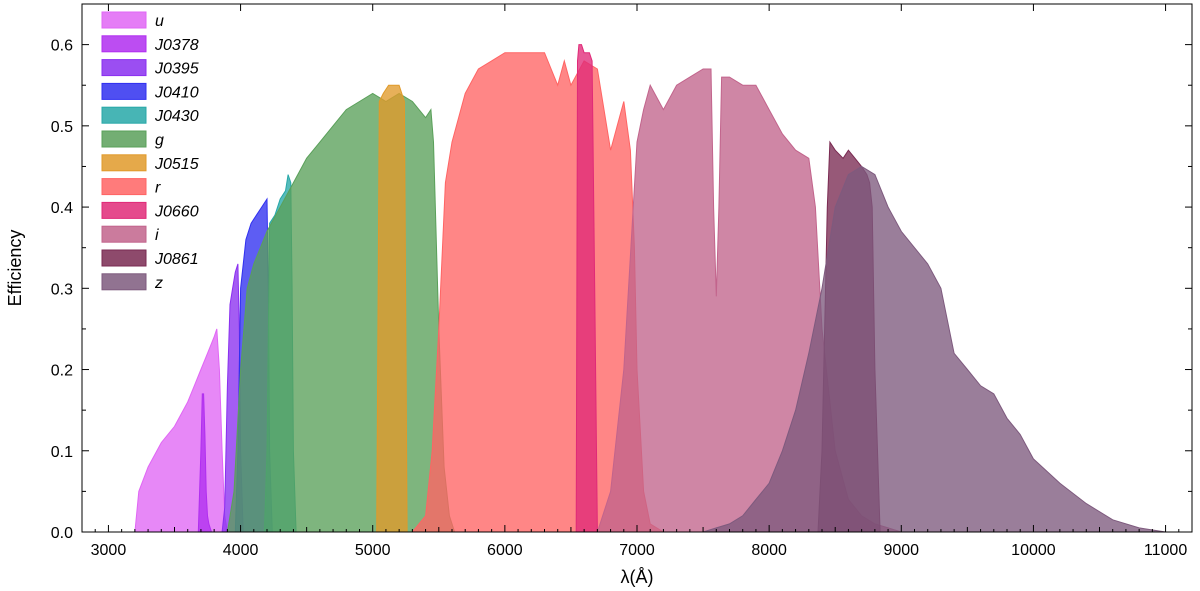 The image size is (1200, 591). What do you see at coordinates (150, 151) in the screenshot?
I see `legend: u J0378 J0395 J0410 J0430 g J0515 r J0660 i J0861 z` at bounding box center [150, 151].